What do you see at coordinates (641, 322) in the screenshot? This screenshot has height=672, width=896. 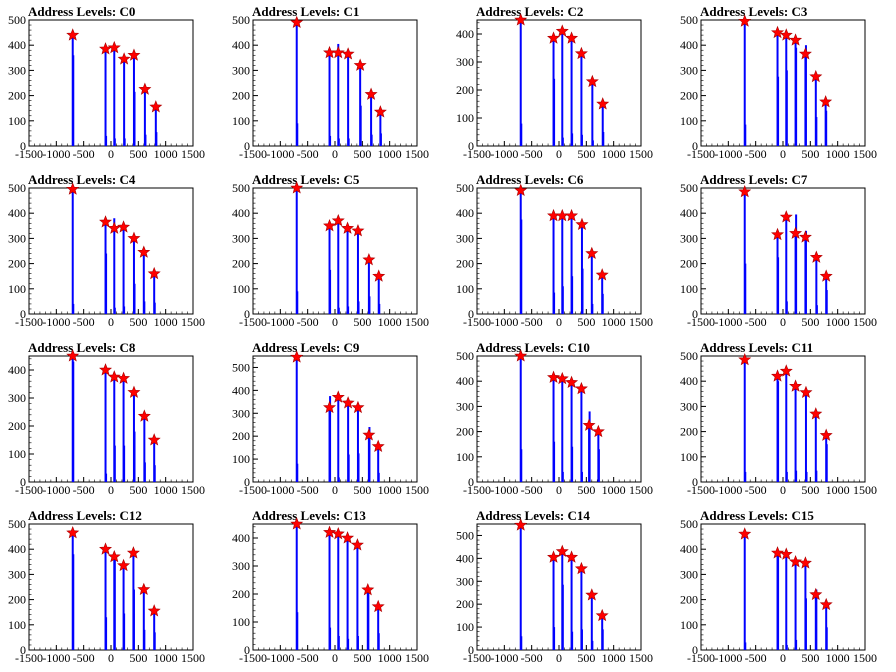 I see `x-tick-label: 1500` at bounding box center [641, 322].